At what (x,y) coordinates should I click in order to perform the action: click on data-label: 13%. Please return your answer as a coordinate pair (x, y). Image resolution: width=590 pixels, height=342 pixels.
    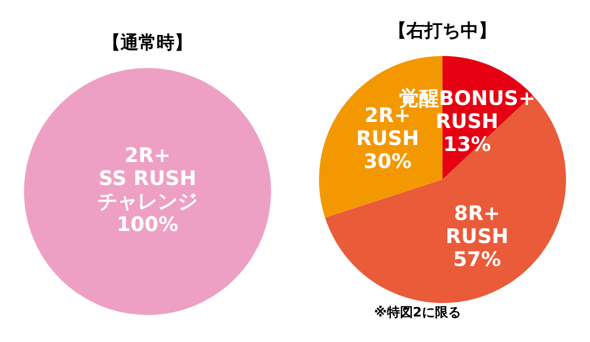
    Looking at the image, I should click on (467, 144).